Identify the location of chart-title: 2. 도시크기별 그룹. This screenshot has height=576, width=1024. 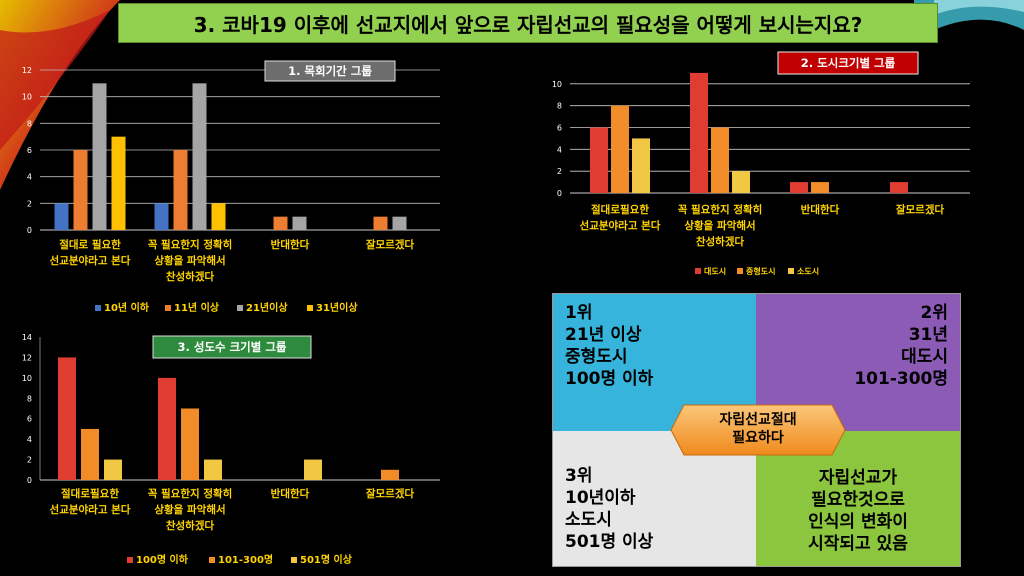
(848, 63).